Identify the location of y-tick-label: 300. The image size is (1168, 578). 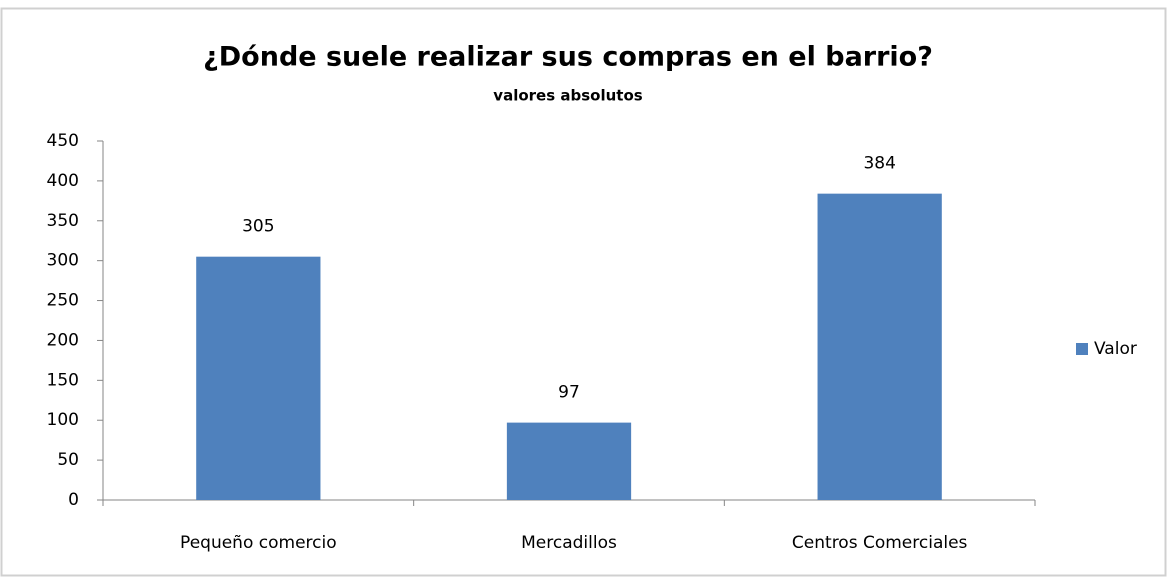
(63, 261).